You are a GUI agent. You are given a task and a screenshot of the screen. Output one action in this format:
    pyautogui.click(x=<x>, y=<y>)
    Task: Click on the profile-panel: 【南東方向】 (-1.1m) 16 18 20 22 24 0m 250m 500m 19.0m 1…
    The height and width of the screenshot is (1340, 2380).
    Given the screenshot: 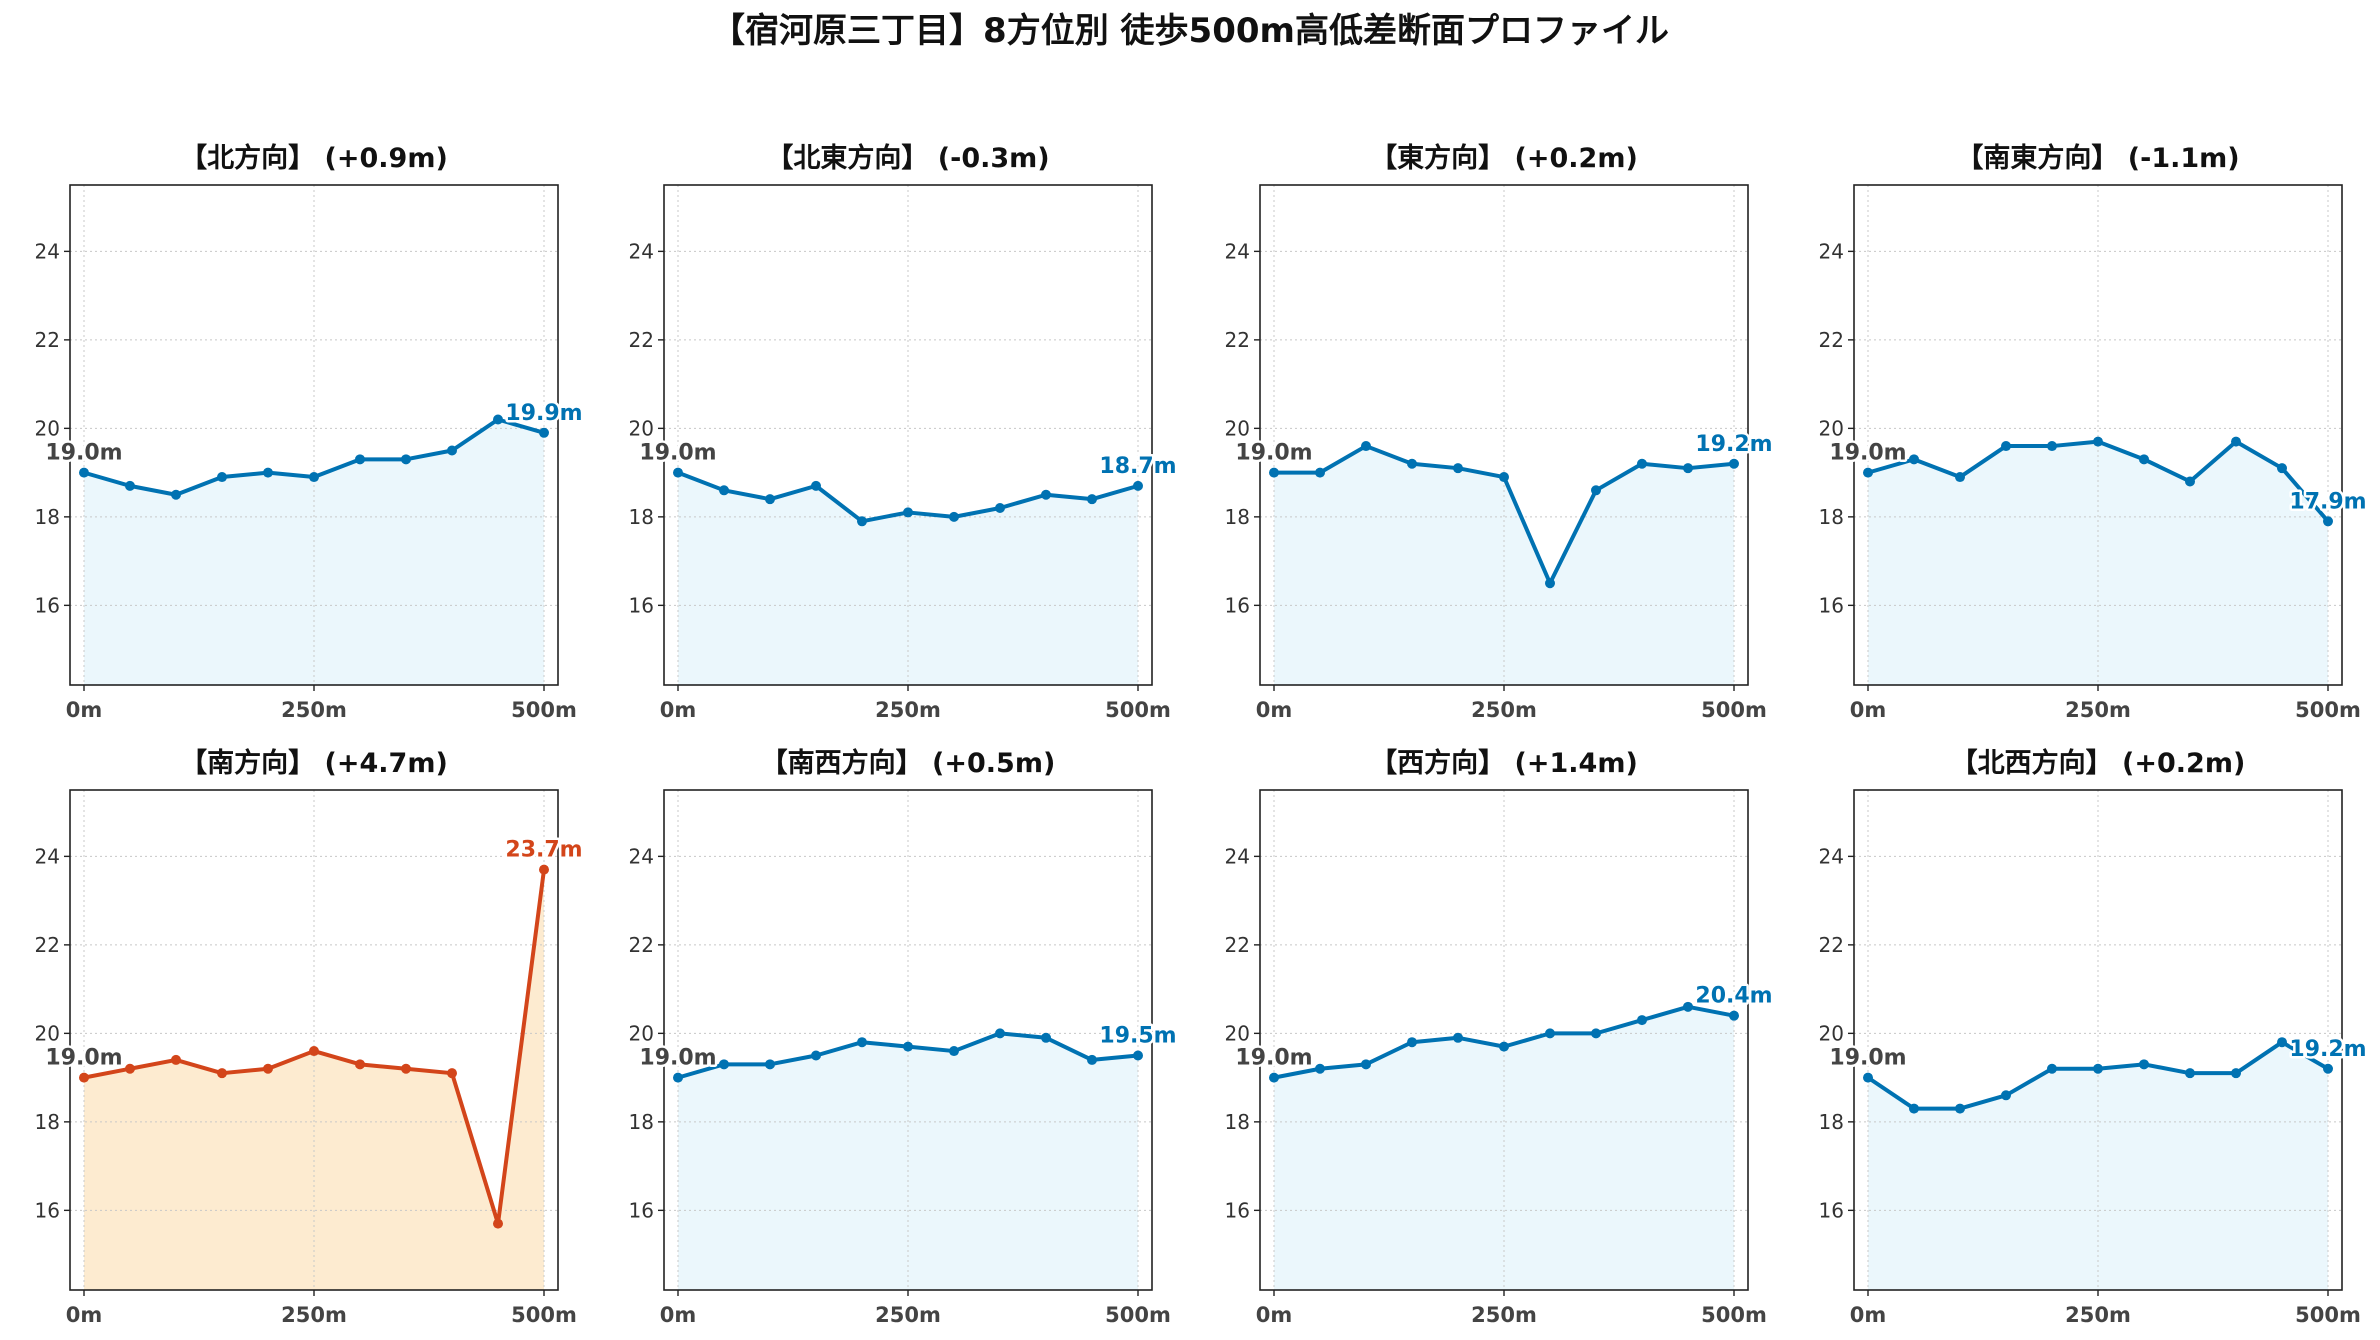 What is the action you would take?
    pyautogui.click(x=2094, y=432)
    